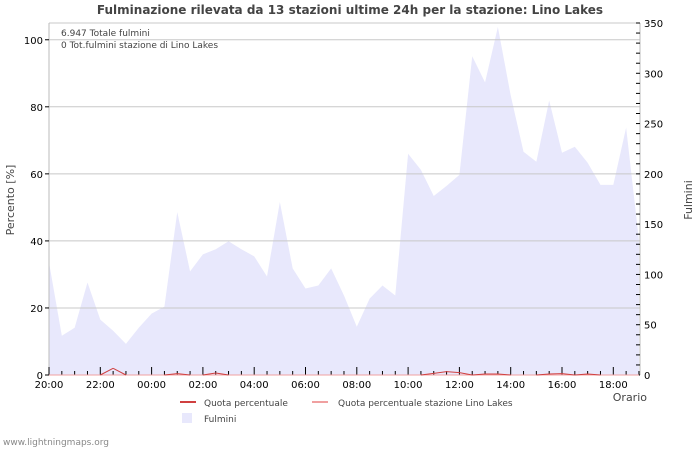  Describe the element at coordinates (653, 74) in the screenshot. I see `right-tick-label: 300` at that location.